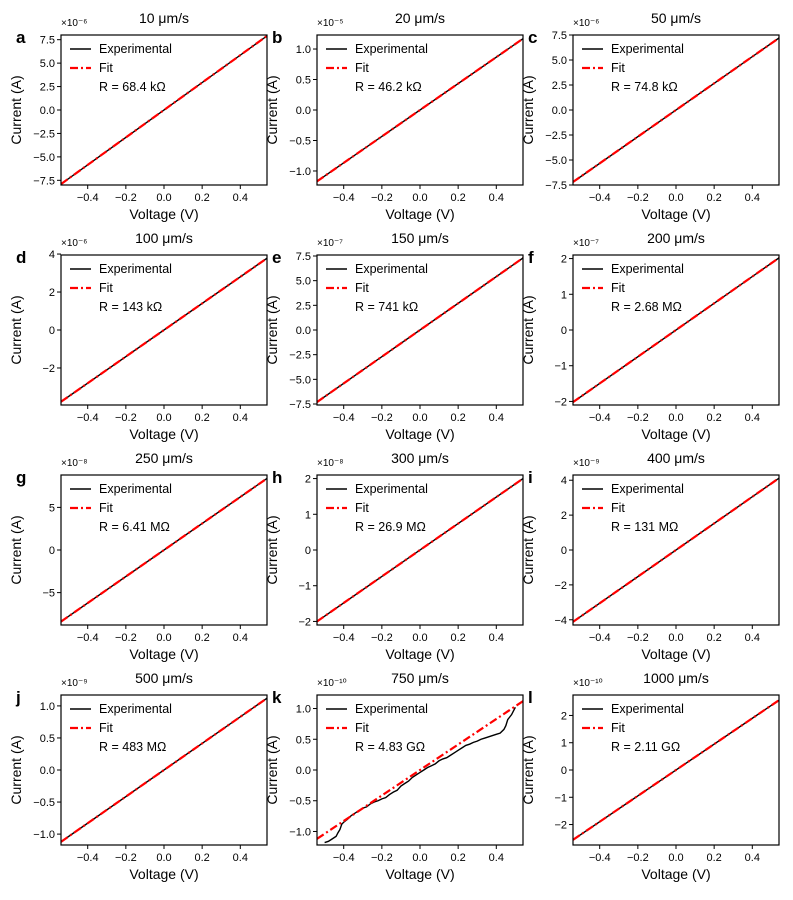  What do you see at coordinates (121, 508) in the screenshot?
I see `legend: Experimental Fit R = 6.41 MΩ` at bounding box center [121, 508].